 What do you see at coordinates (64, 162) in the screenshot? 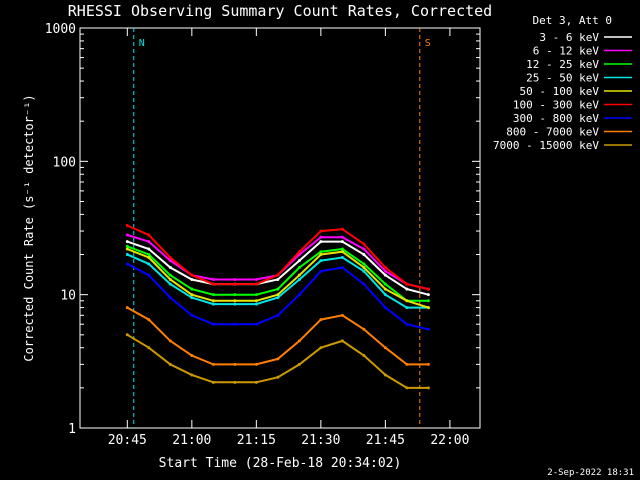
I see `y-tick-label: 100` at bounding box center [64, 162].